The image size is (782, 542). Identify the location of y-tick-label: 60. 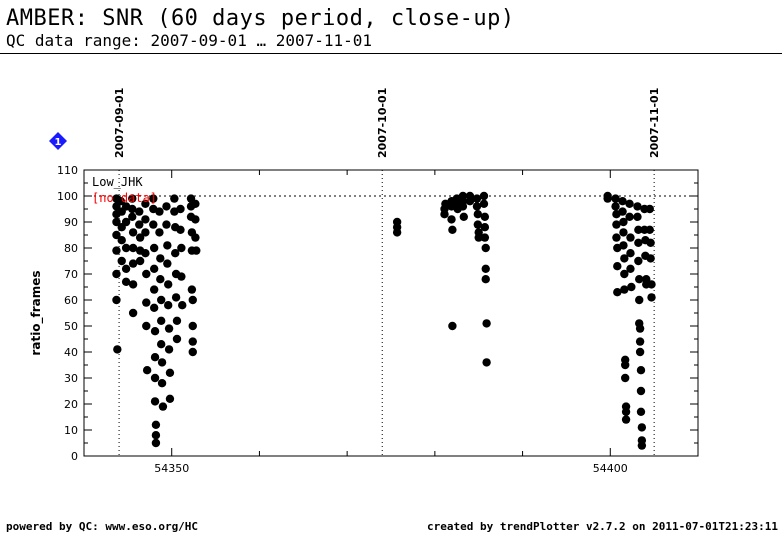
(71, 300).